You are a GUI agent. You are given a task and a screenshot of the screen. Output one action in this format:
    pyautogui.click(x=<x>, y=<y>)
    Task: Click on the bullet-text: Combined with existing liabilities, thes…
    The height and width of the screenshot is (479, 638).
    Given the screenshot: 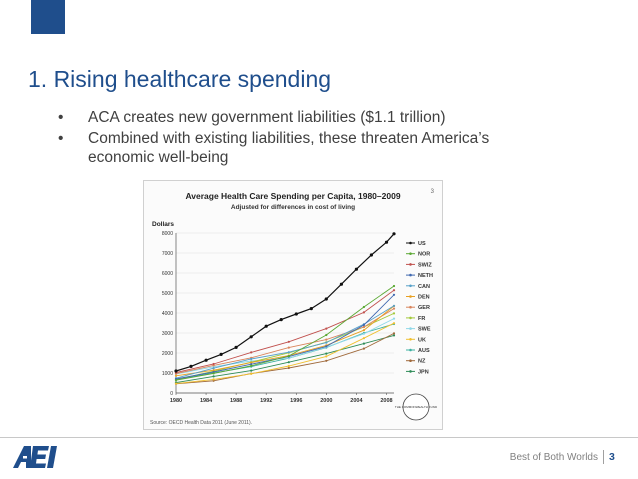 What is the action you would take?
    pyautogui.click(x=289, y=148)
    